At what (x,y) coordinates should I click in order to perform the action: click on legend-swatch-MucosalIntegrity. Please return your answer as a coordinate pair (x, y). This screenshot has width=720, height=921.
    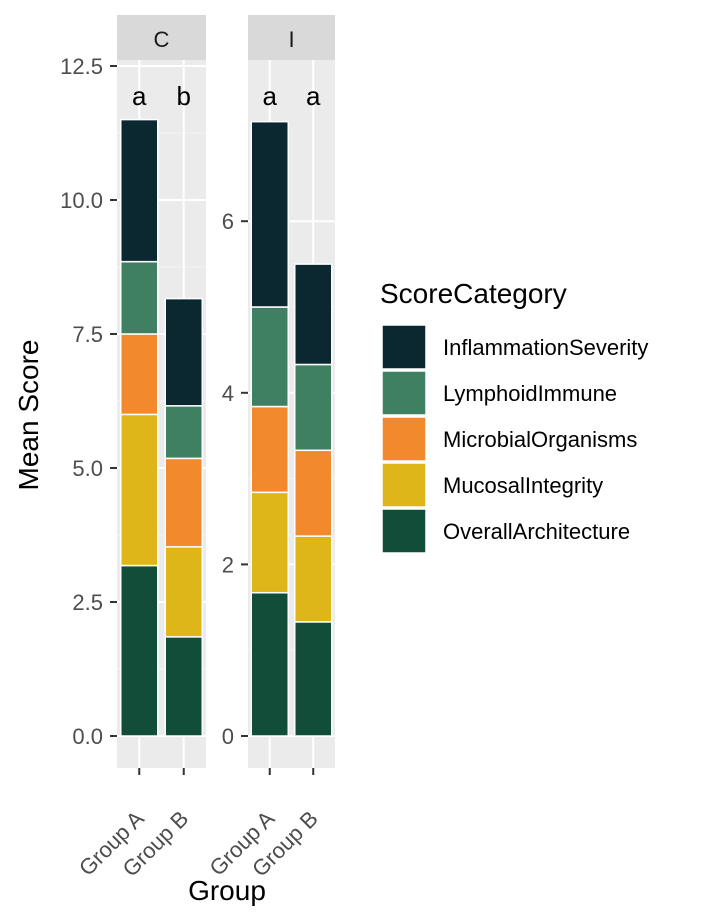
    Looking at the image, I should click on (404, 485).